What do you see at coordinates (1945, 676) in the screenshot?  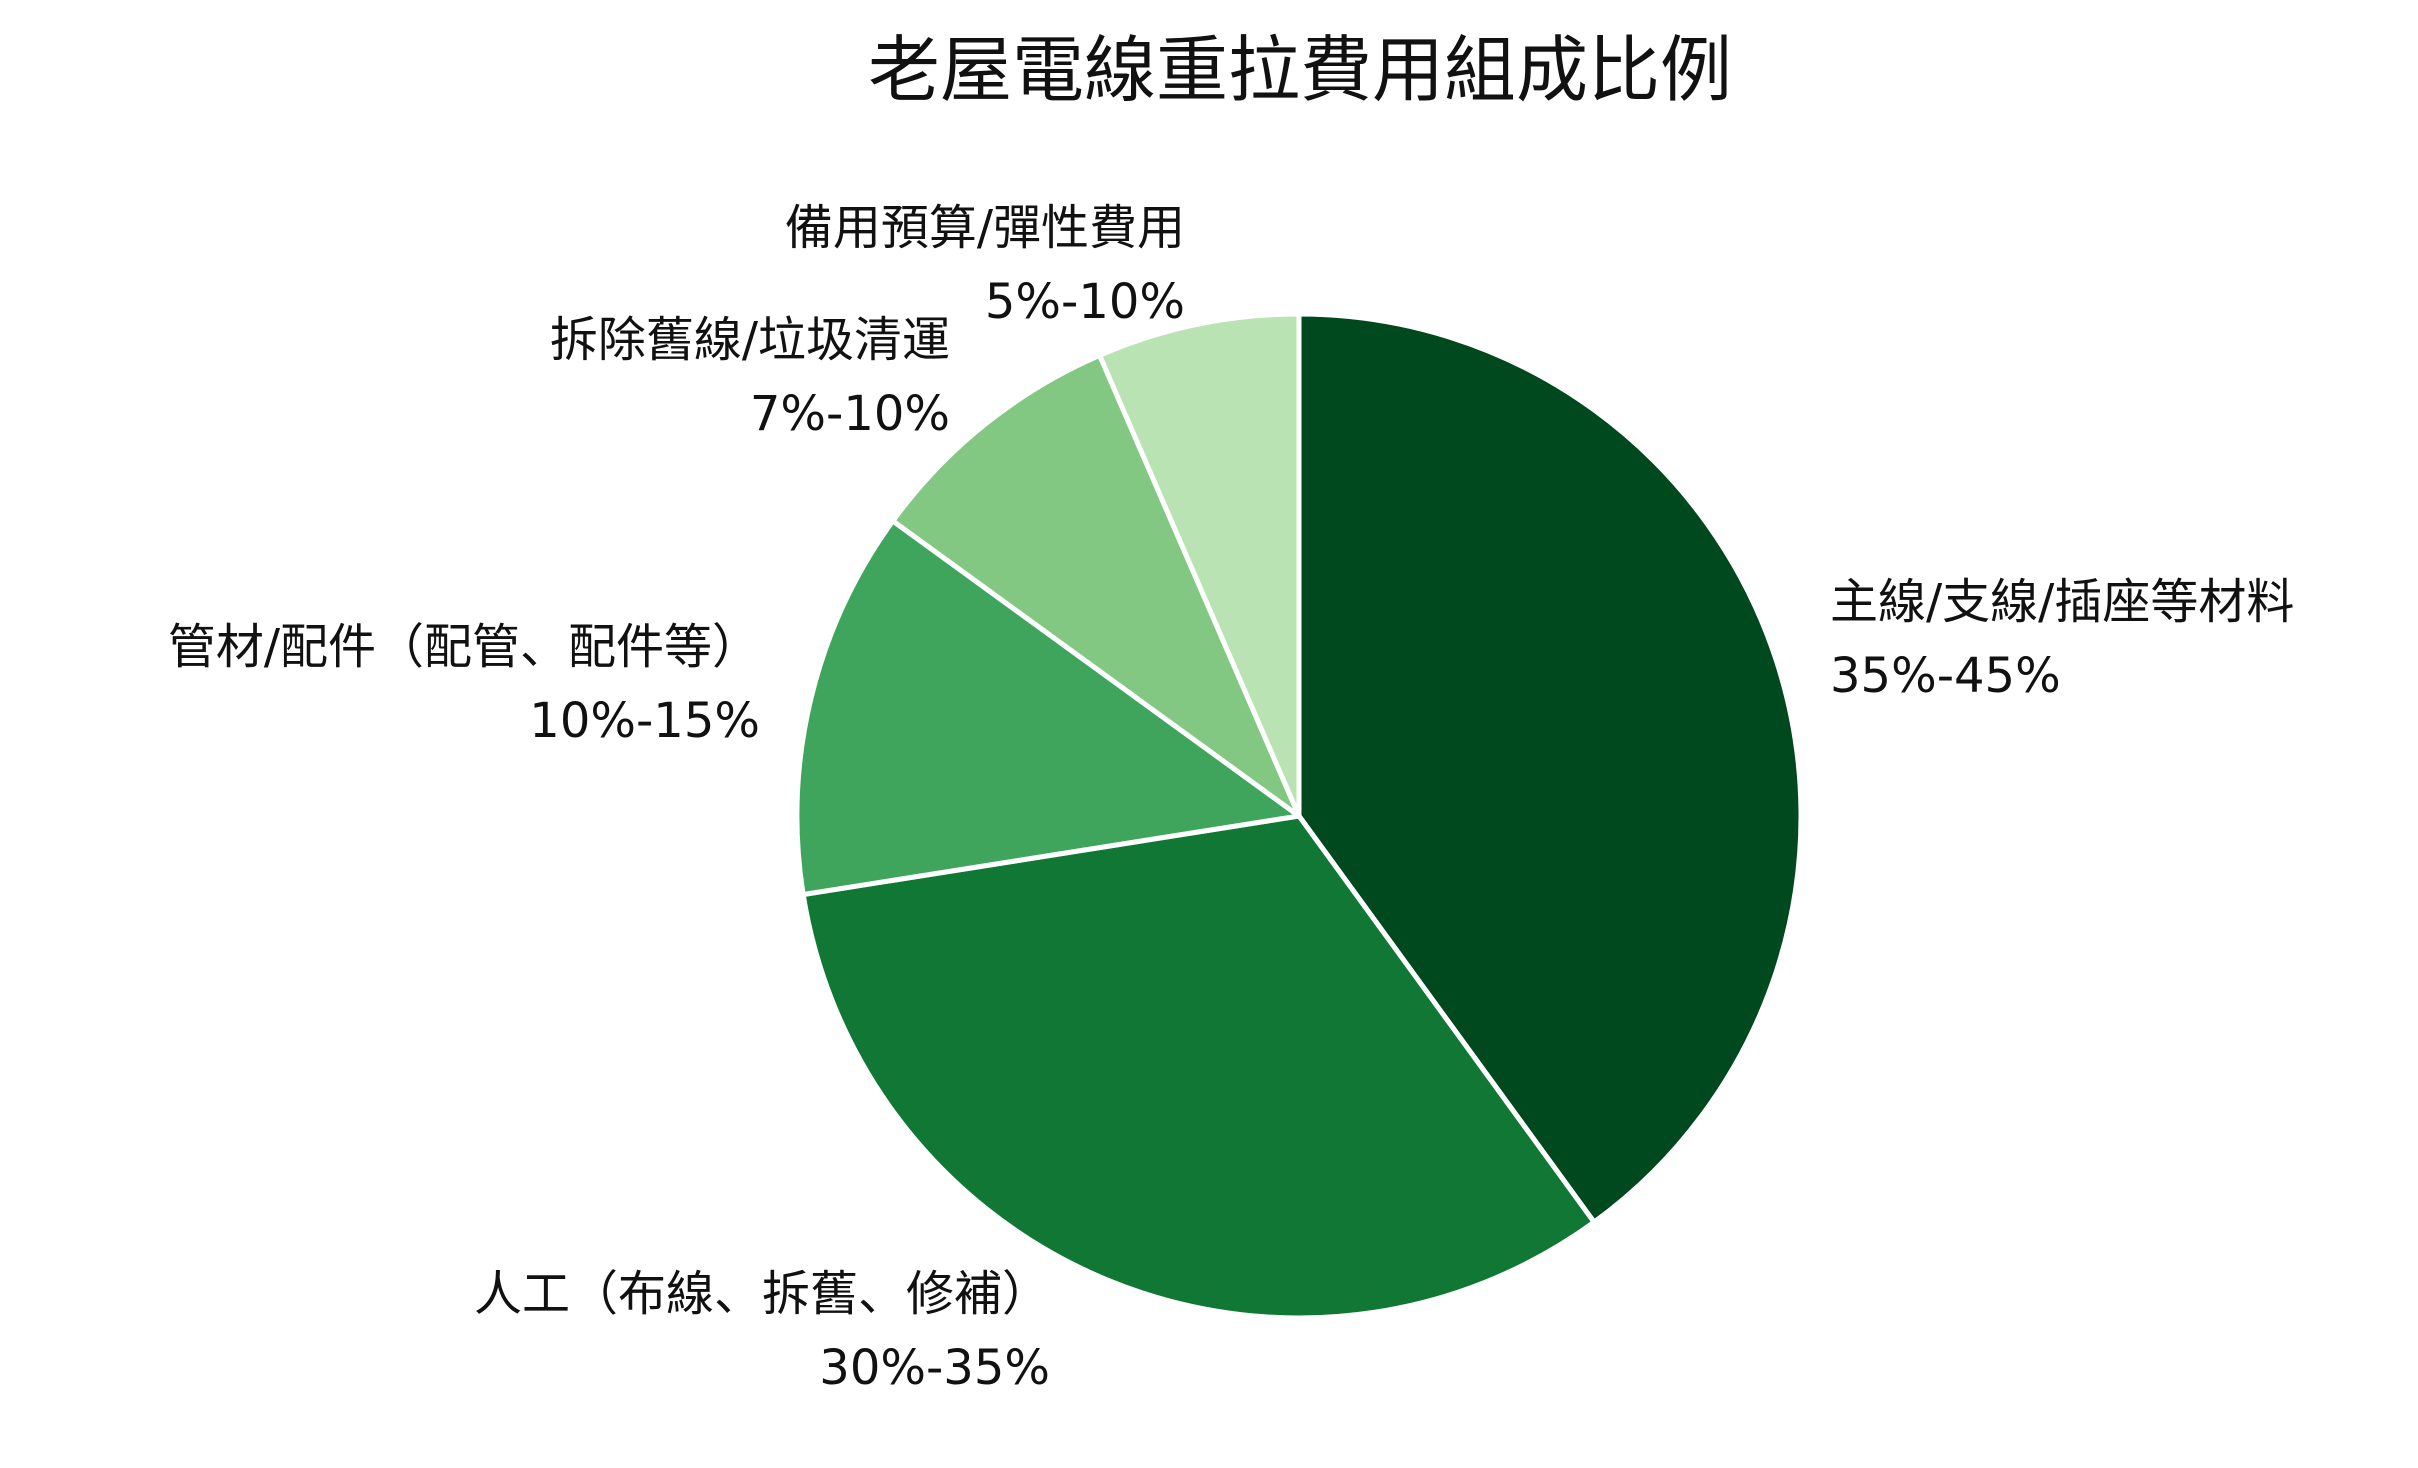 I see `slice-range-label-1: 35%-45%` at bounding box center [1945, 676].